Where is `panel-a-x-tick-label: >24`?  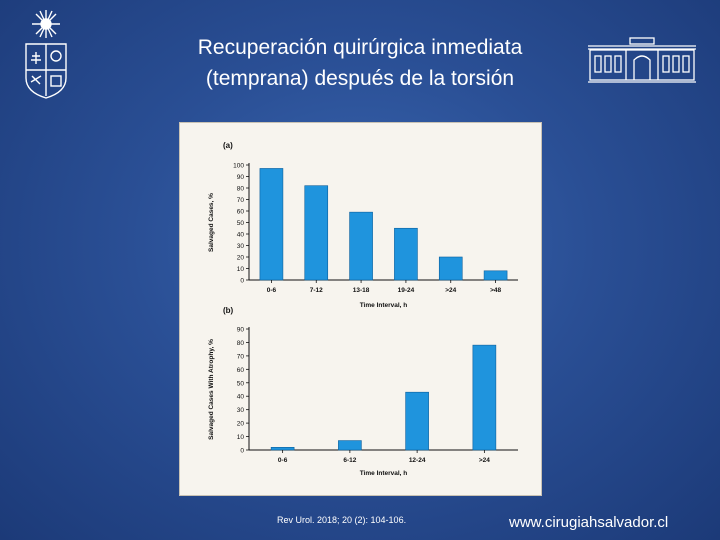 panel-a-x-tick-label: >24 is located at coordinates (450, 290).